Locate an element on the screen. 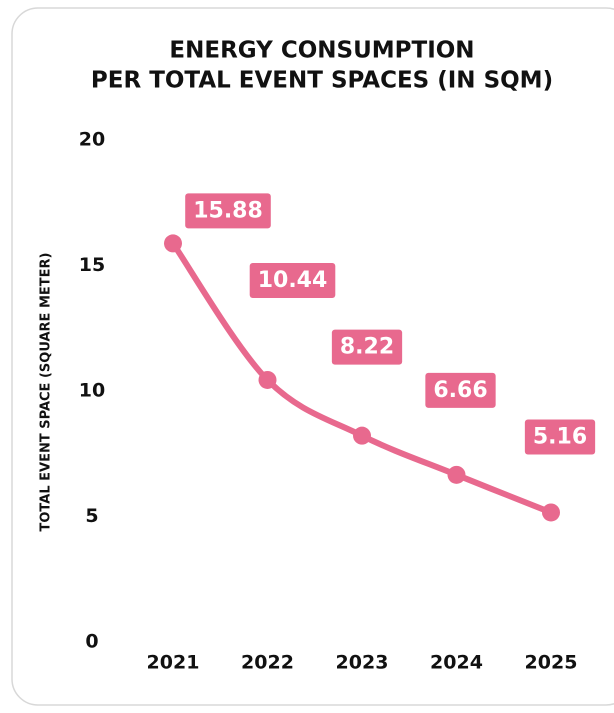 The width and height of the screenshot is (614, 713). x-tick-label: 2021 is located at coordinates (173, 663).